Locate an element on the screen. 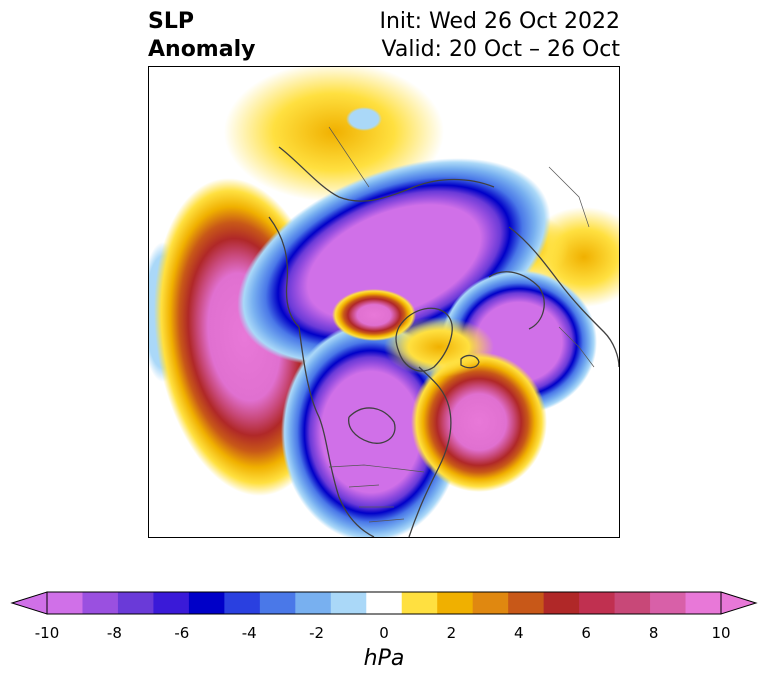  colorbar-outline is located at coordinates (384, 603).